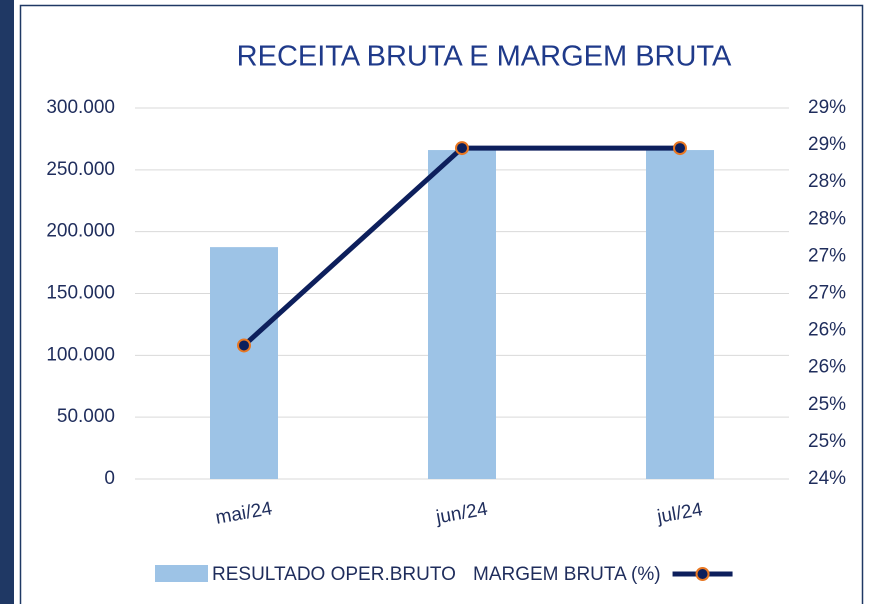 This screenshot has height=604, width=884. Describe the element at coordinates (7, 302) in the screenshot. I see `side-strip` at that location.